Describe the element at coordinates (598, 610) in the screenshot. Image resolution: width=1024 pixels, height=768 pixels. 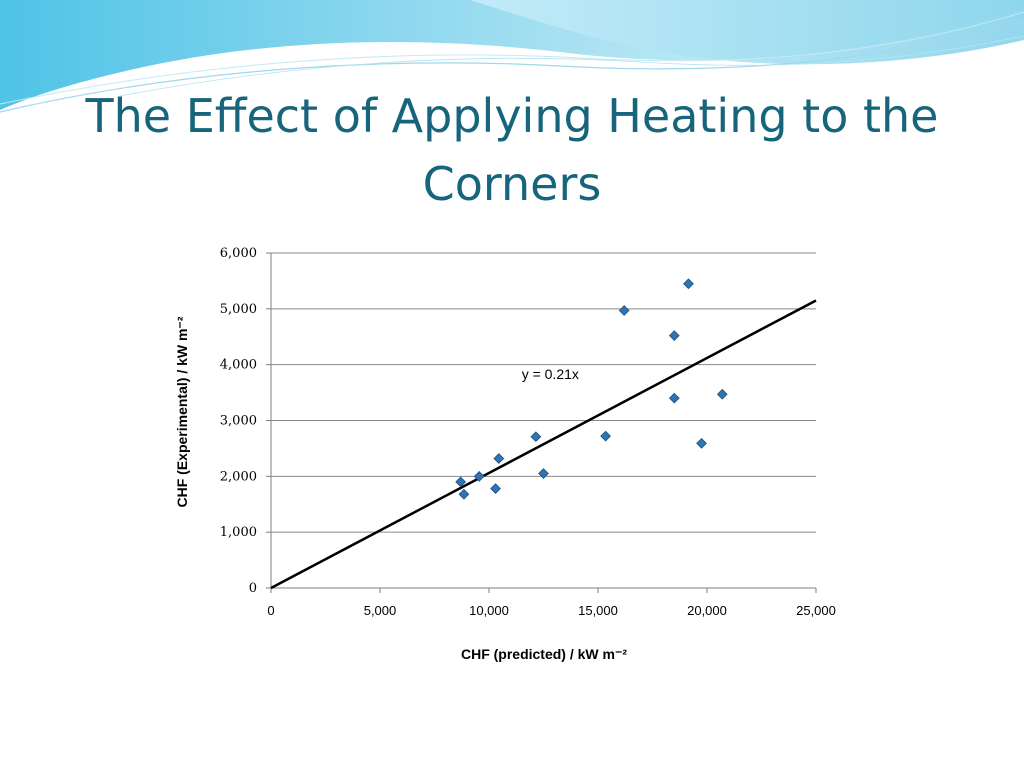
I see `x-tick-label: 15,000` at that location.